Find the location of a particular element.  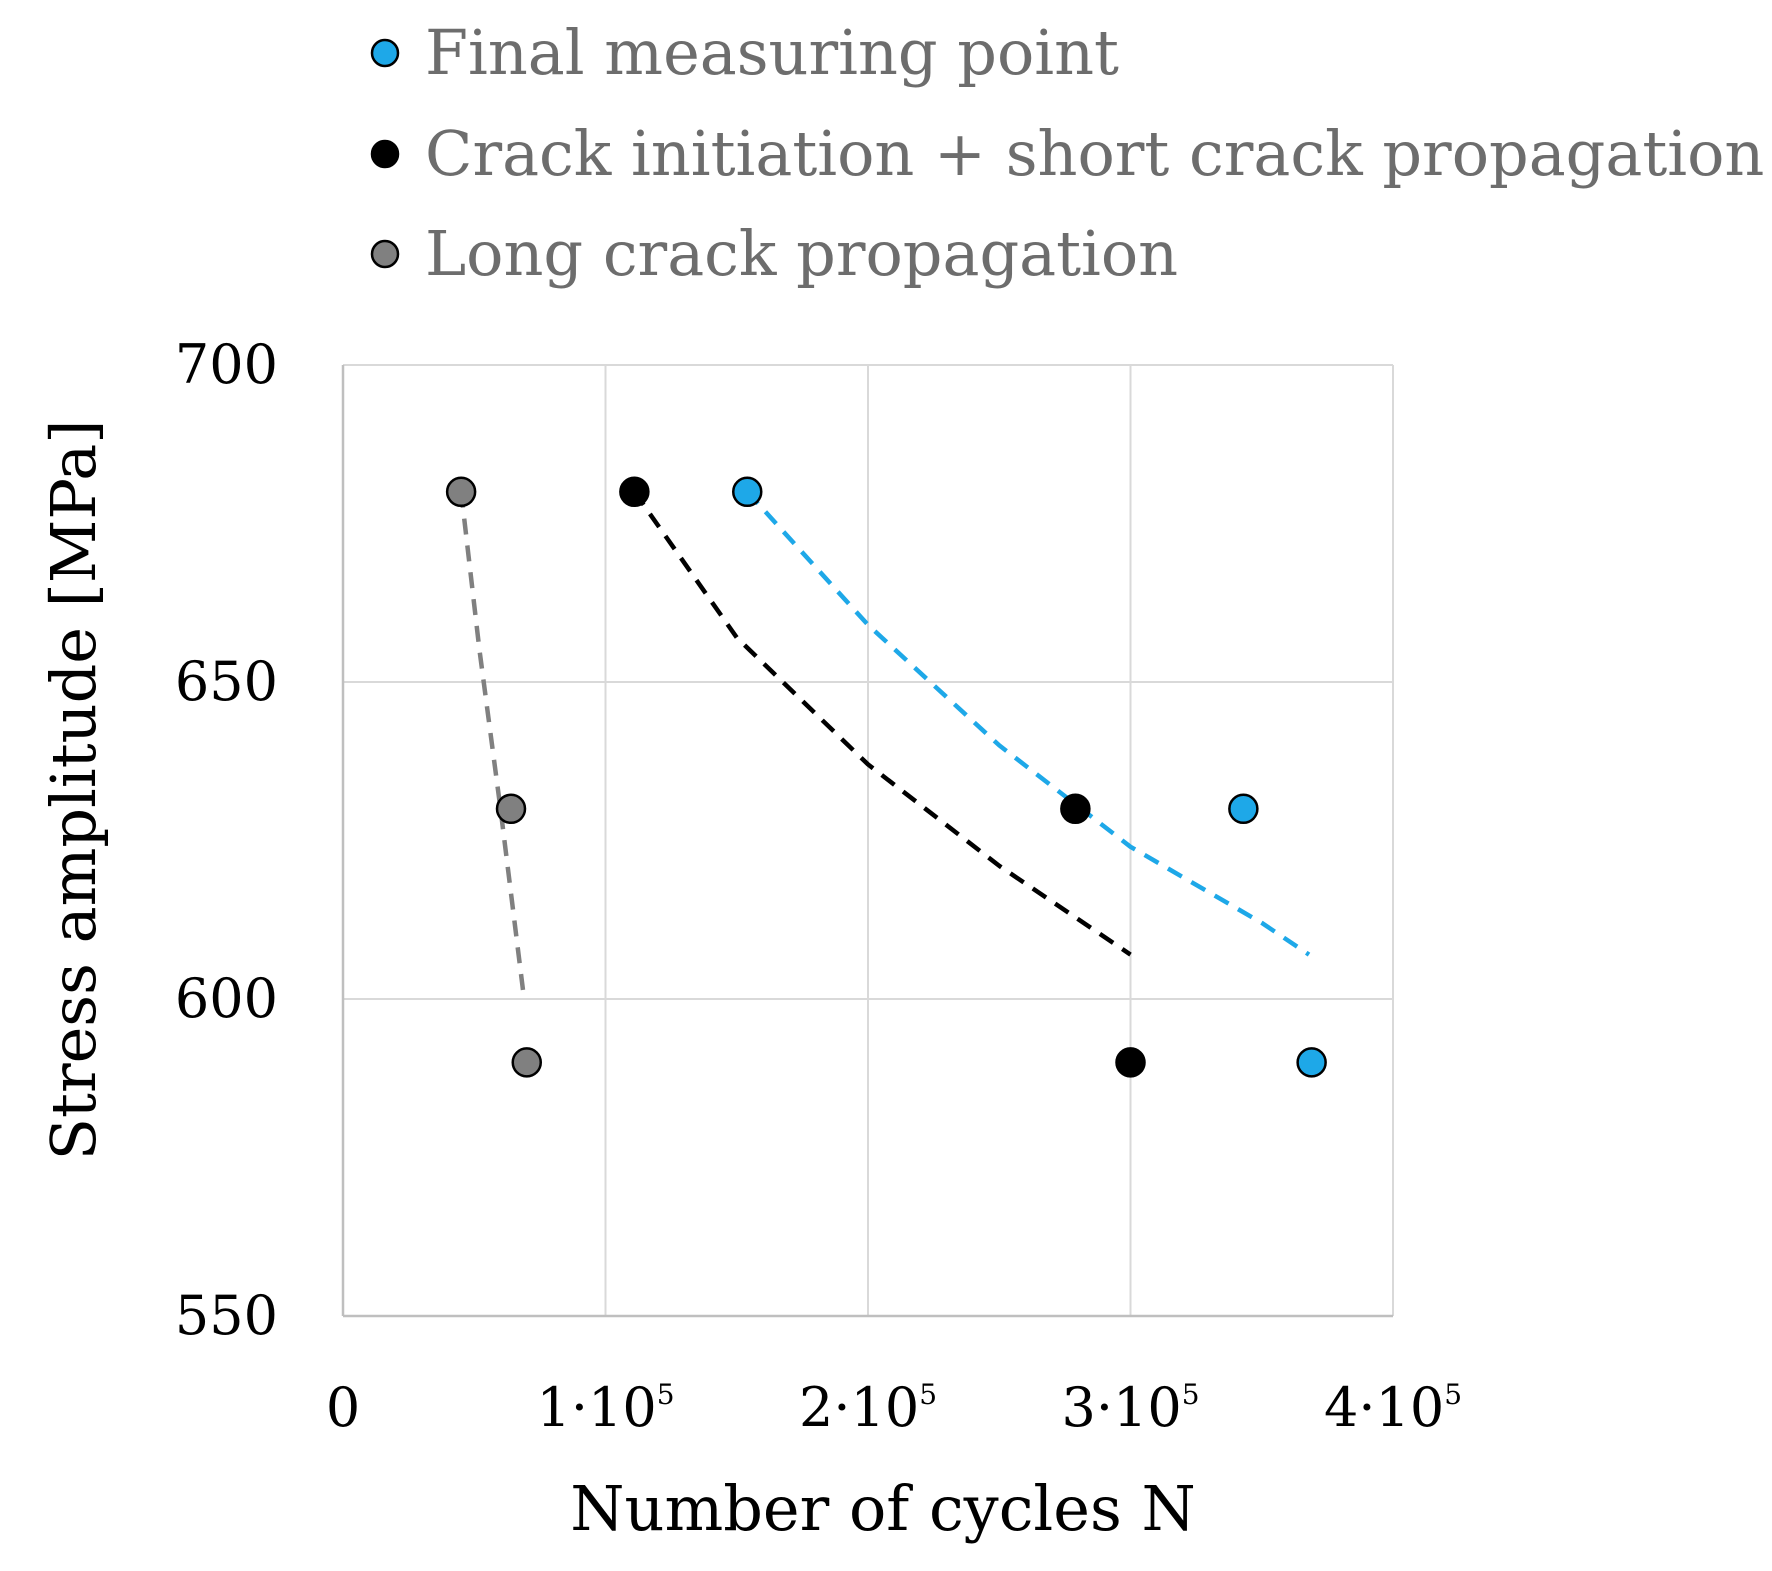

legend-marker-long-crack-propagation is located at coordinates (385, 254).